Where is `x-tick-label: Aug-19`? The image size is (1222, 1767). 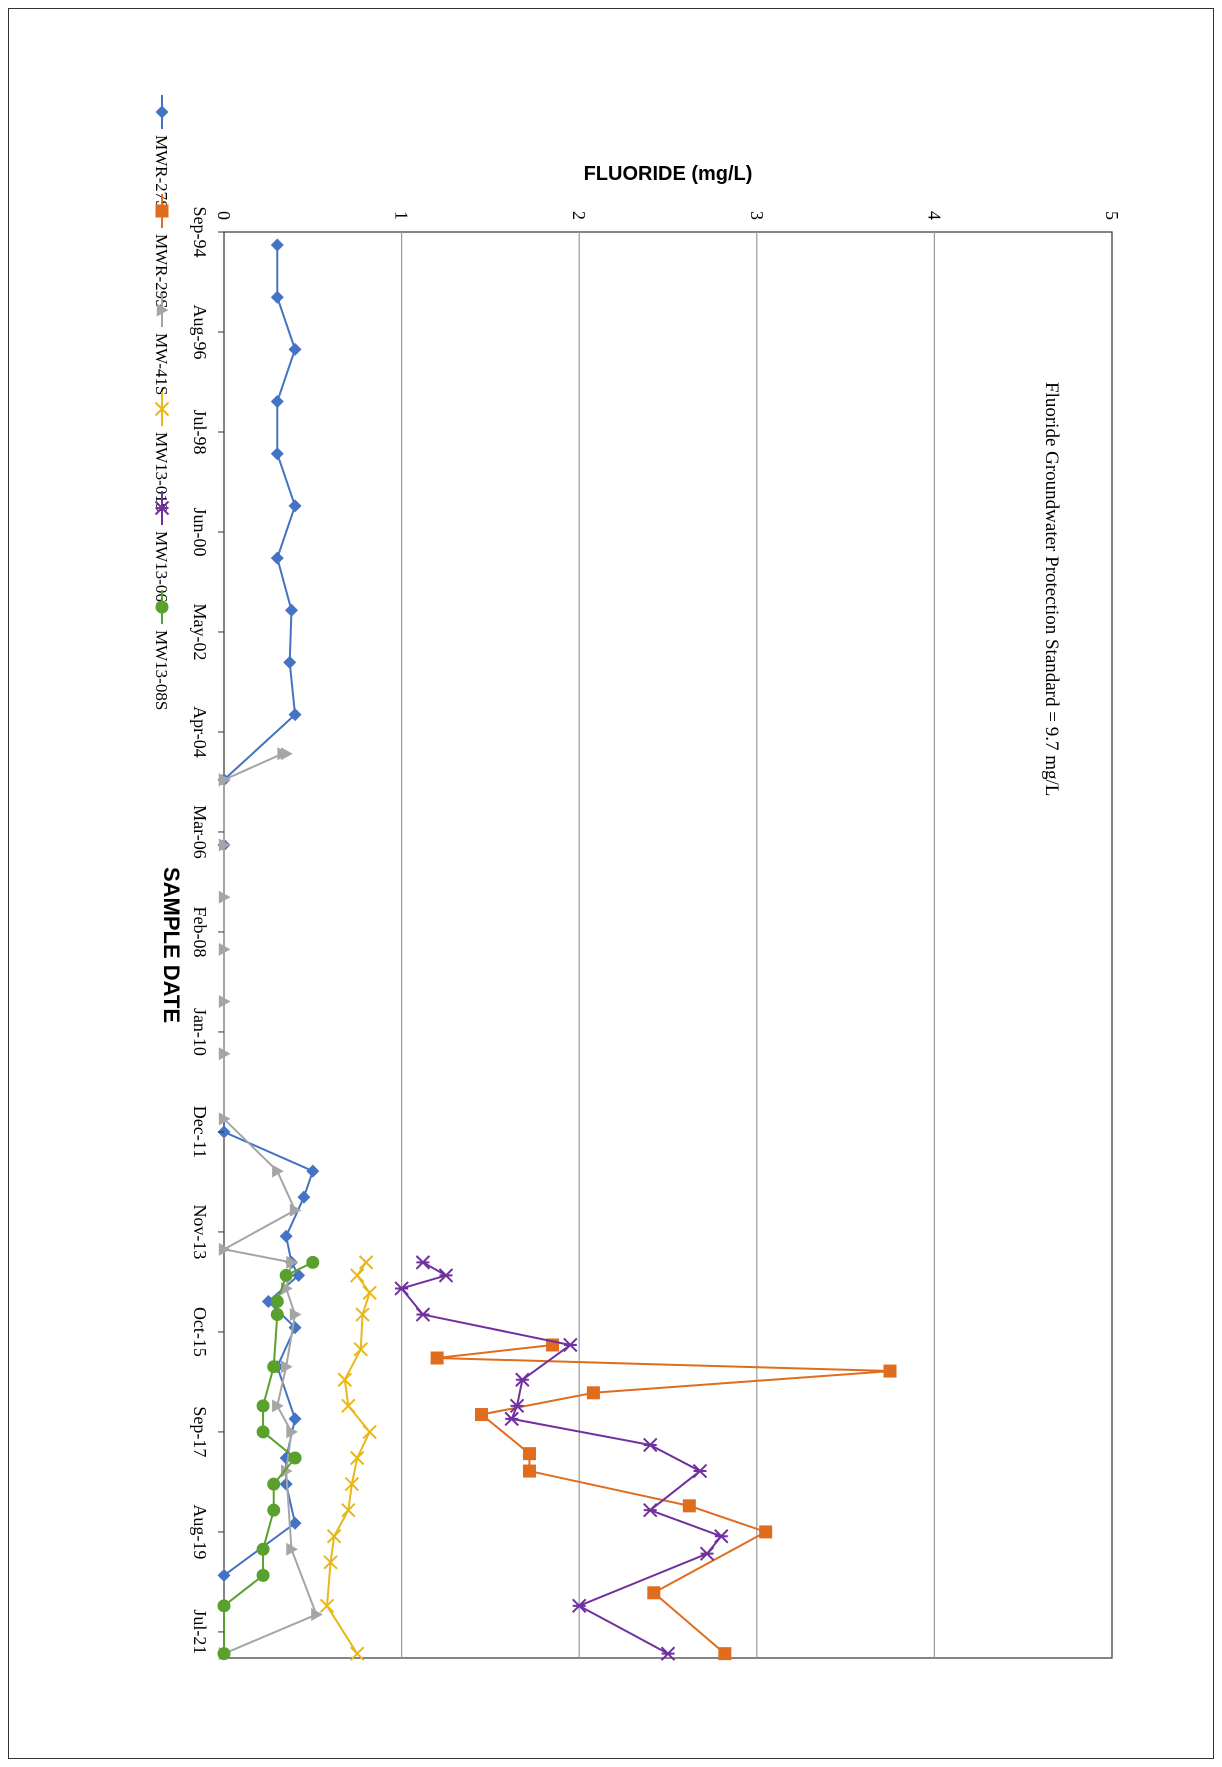 x-tick-label: Aug-19 is located at coordinates (200, 1531).